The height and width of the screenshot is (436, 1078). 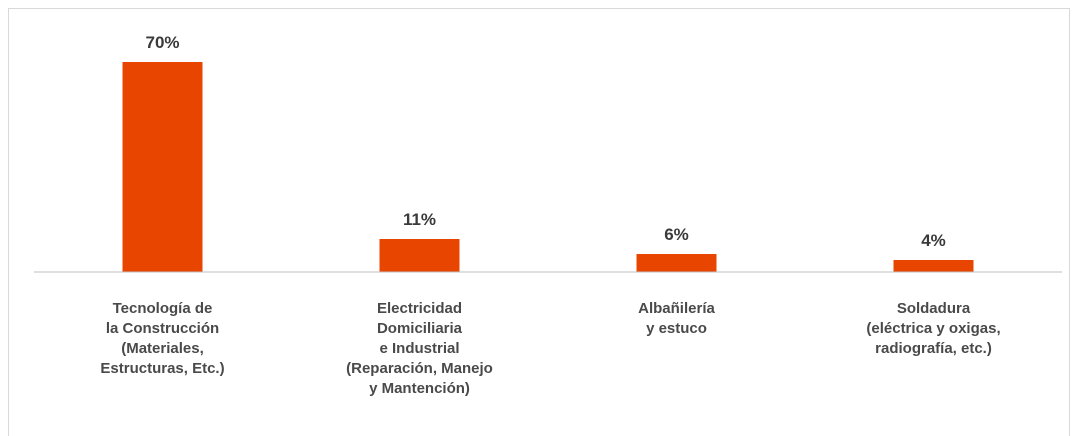 What do you see at coordinates (934, 308) in the screenshot?
I see `category-label-line: Soldadura` at bounding box center [934, 308].